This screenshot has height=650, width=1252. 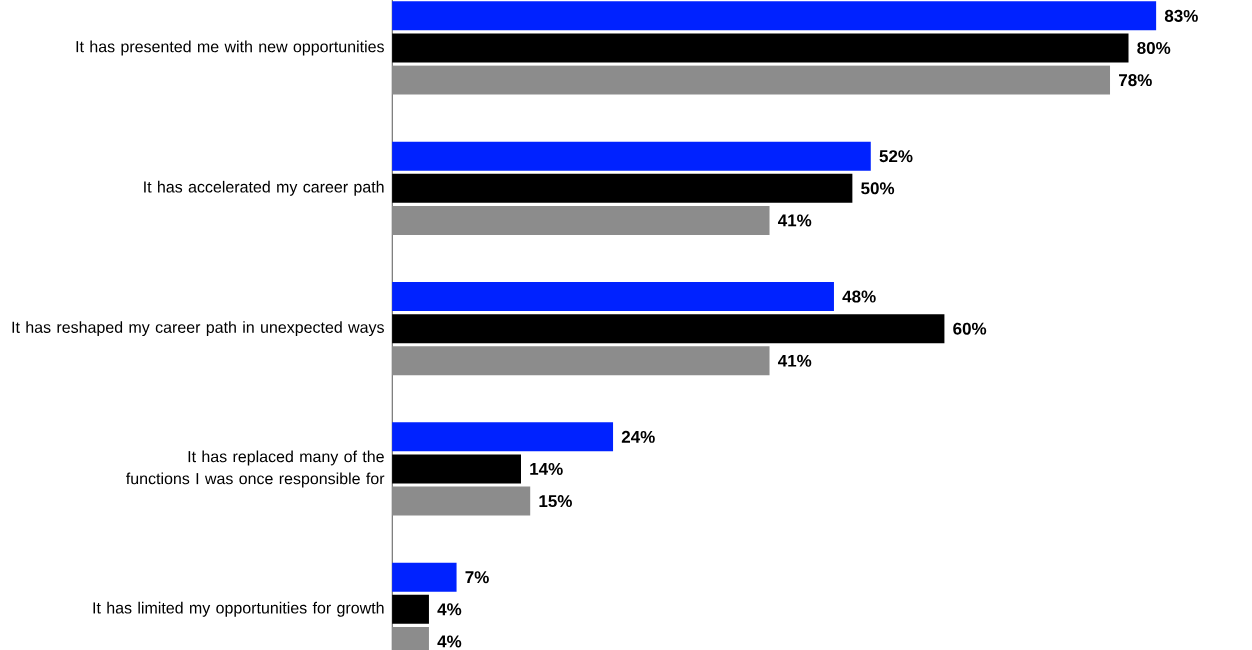 I want to click on data-label: 80%, so click(x=1154, y=48).